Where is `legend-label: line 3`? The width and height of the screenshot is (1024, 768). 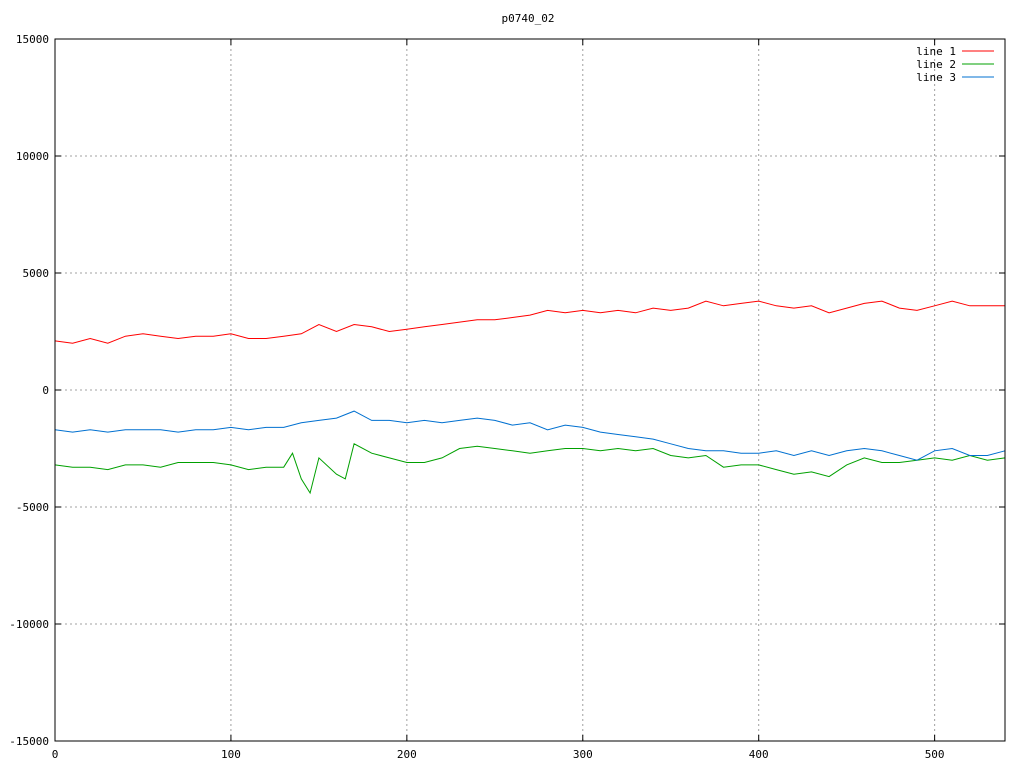
legend-label: line 3 is located at coordinates (936, 77).